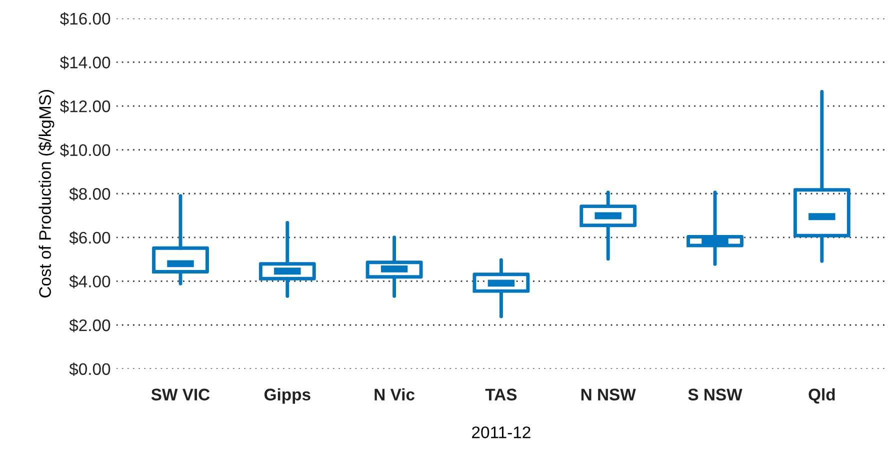 This screenshot has width=895, height=461. Describe the element at coordinates (287, 396) in the screenshot. I see `x-tick-label: Gipps` at that location.